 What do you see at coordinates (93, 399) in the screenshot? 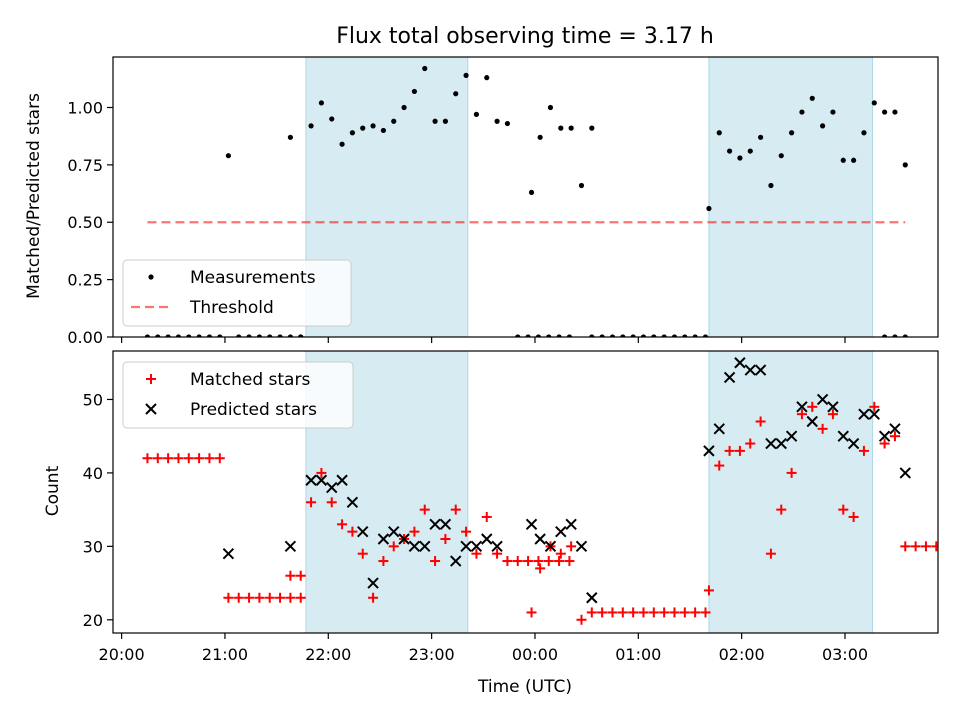
I see `y-tick-label: 50` at bounding box center [93, 399].